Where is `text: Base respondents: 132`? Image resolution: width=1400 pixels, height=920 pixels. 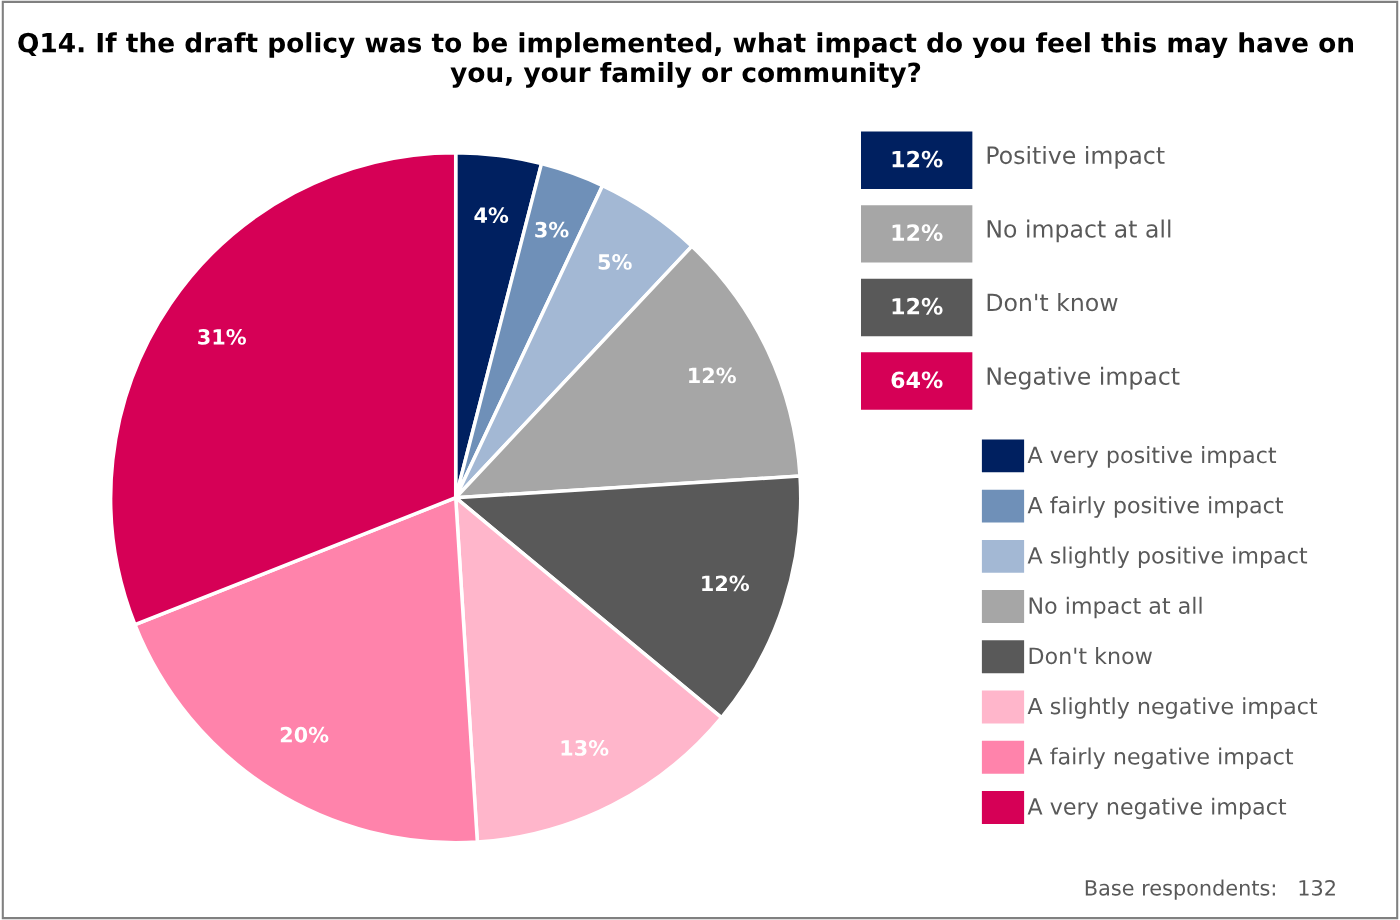 text: Base respondents: 132 is located at coordinates (1210, 889).